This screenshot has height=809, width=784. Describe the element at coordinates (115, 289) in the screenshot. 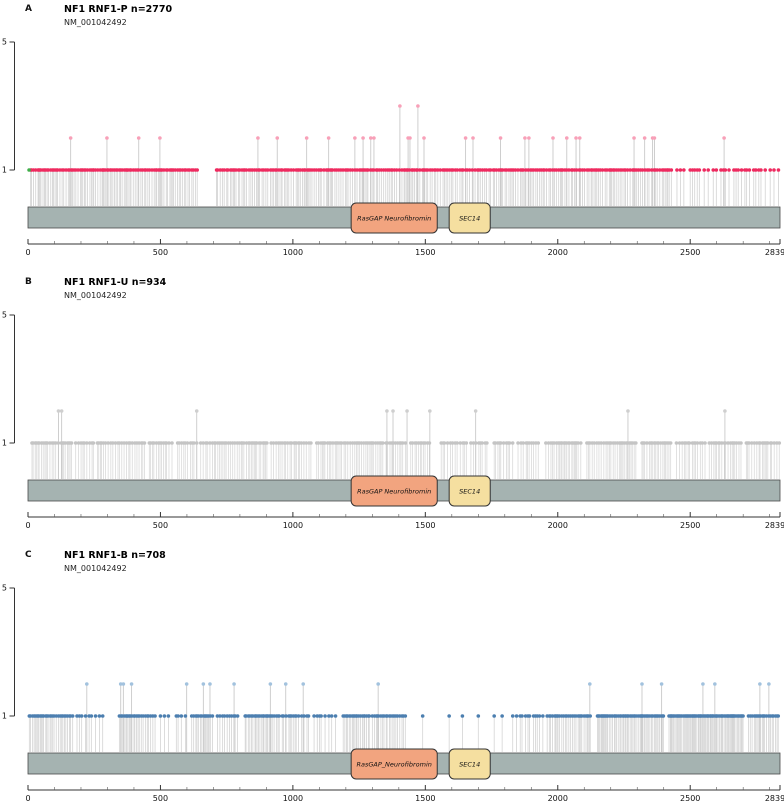

I see `panel-header-b: NF1 RNF1-U n=934 NM_001042492` at that location.